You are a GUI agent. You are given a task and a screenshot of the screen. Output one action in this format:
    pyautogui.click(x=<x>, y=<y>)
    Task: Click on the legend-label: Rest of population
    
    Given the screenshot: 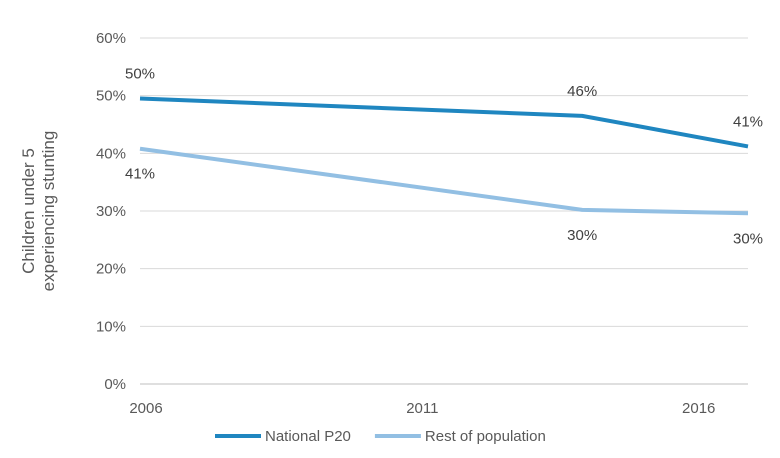 What is the action you would take?
    pyautogui.click(x=485, y=436)
    